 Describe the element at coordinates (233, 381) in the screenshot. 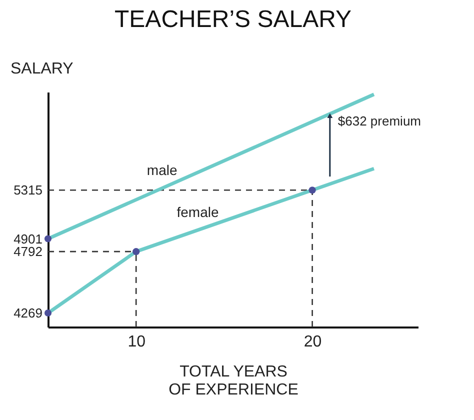

I see `x-axis-title: TOTAL YEARS OF EXPERIENCE` at that location.